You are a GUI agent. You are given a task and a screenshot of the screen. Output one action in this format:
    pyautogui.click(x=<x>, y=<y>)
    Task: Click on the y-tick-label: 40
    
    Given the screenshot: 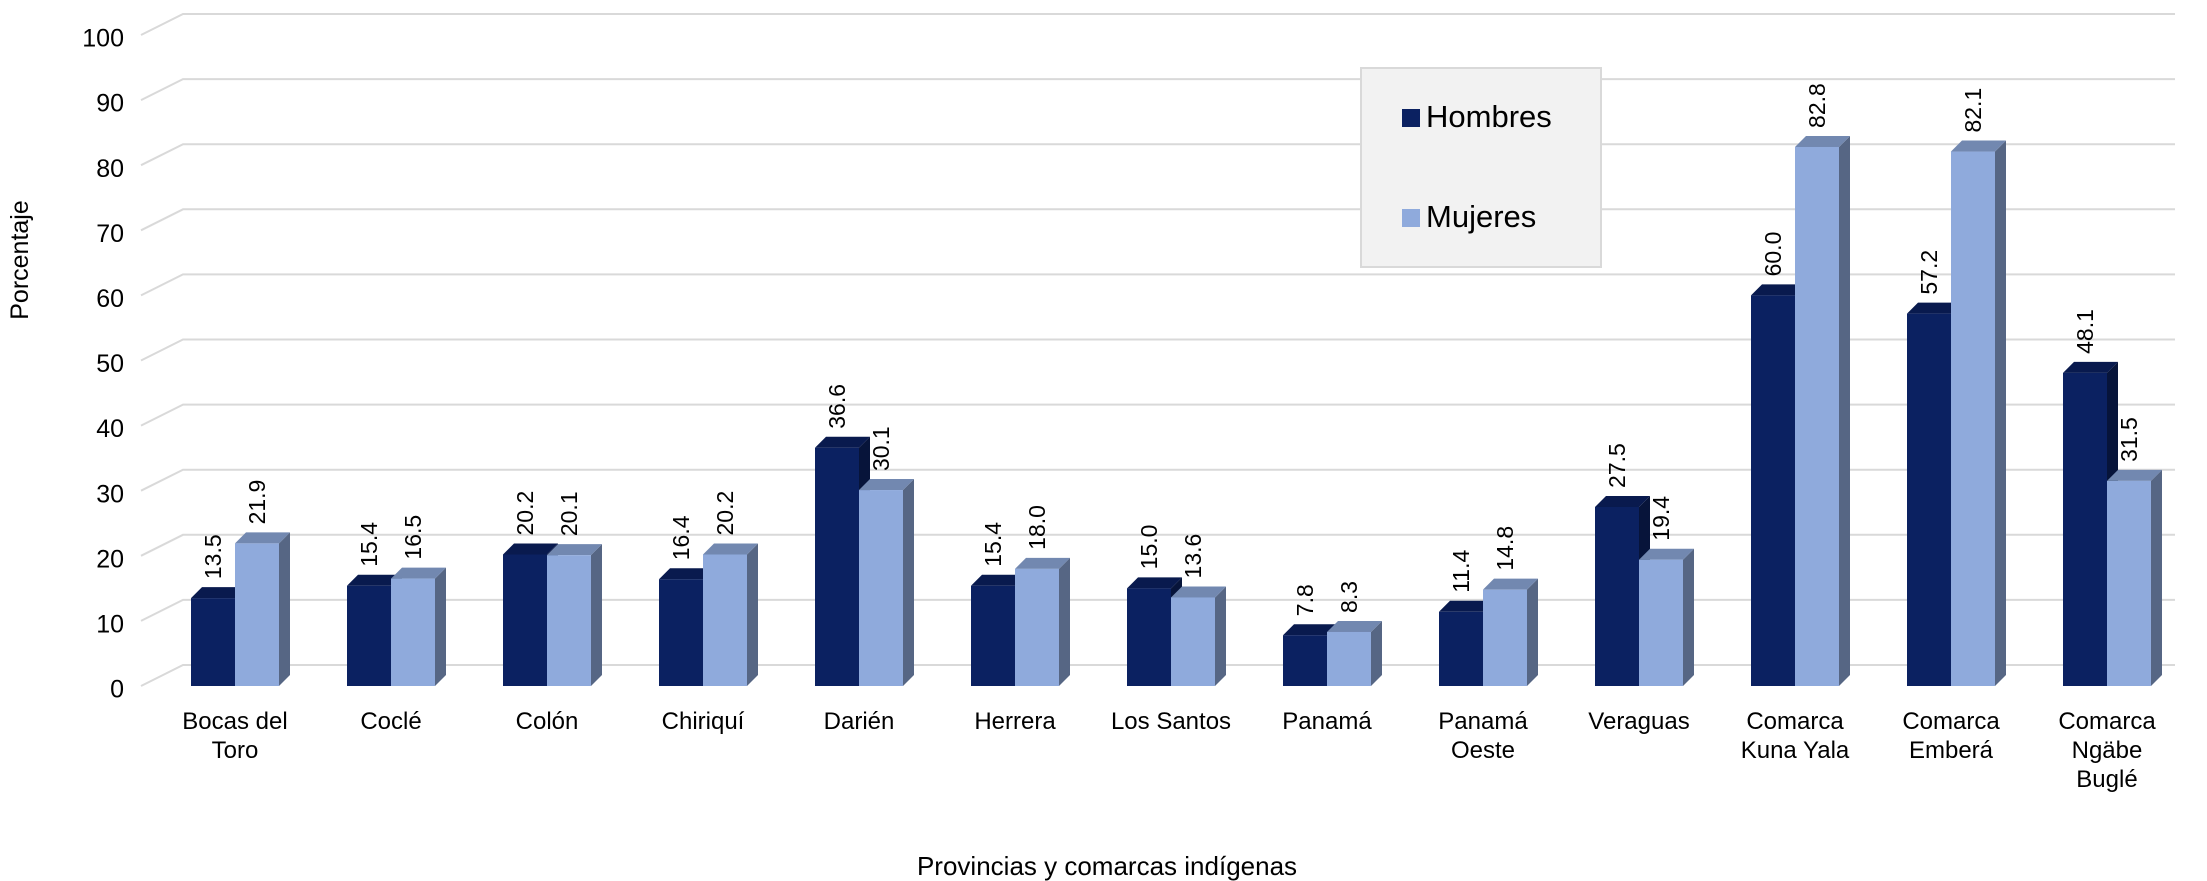 What is the action you would take?
    pyautogui.click(x=110, y=429)
    